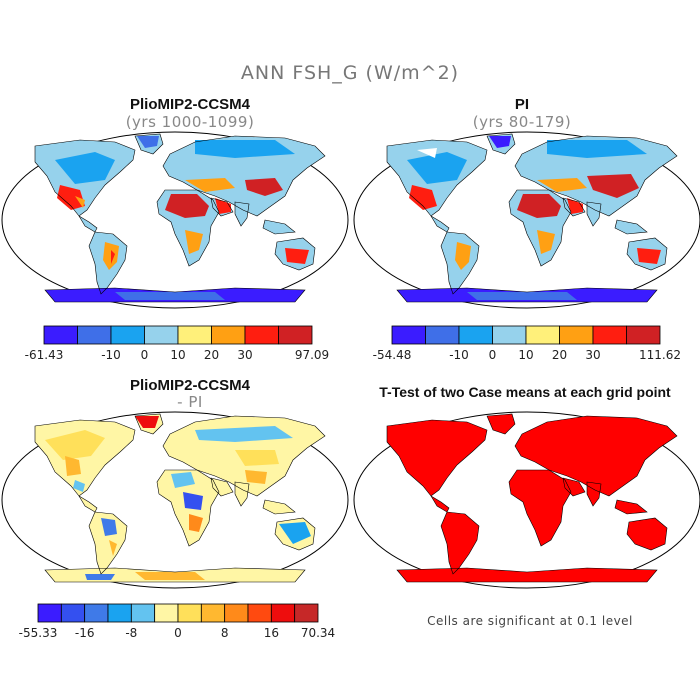  What do you see at coordinates (189, 385) in the screenshot?
I see `panel-diff-title: PlioMIP2-CCSM4` at bounding box center [189, 385].